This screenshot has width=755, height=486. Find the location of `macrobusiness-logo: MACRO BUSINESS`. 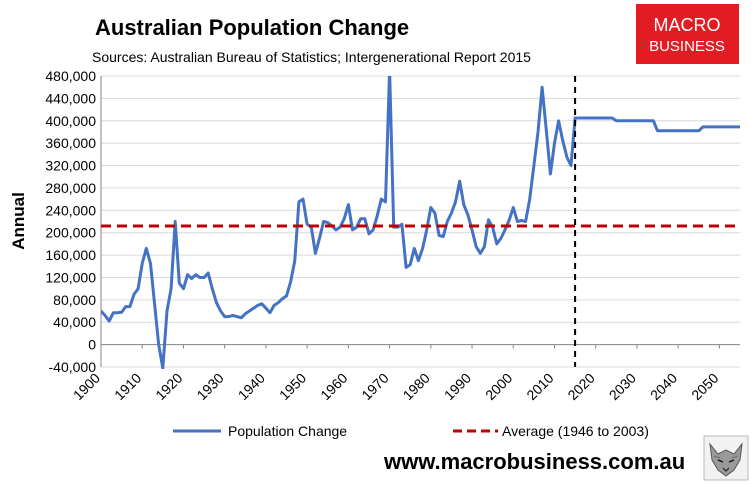

macrobusiness-logo: MACRO BUSINESS is located at coordinates (687, 34).